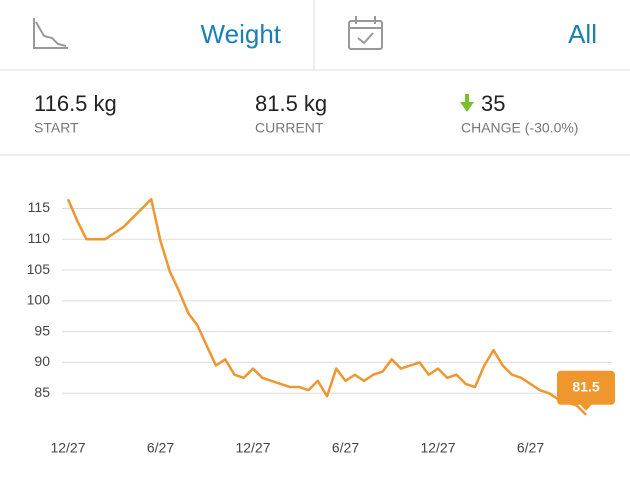 Image resolution: width=630 pixels, height=492 pixels. Describe the element at coordinates (582, 34) in the screenshot. I see `range-selector: All` at that location.